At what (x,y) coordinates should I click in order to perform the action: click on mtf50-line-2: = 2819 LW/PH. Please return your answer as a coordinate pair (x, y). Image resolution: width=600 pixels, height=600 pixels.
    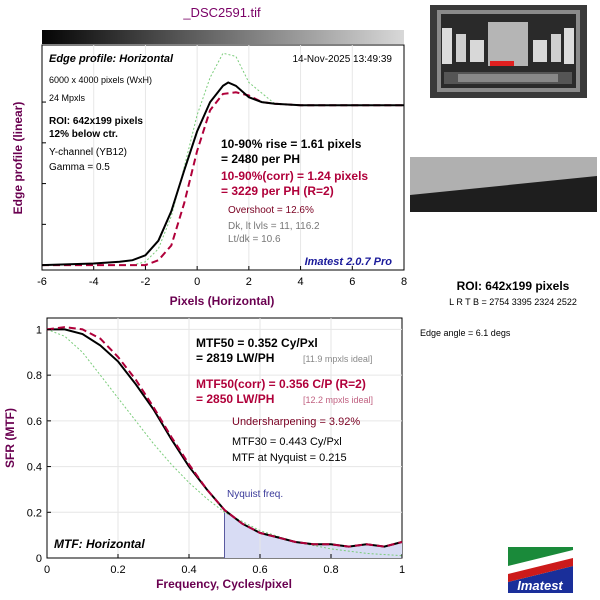
    Looking at the image, I should click on (235, 358).